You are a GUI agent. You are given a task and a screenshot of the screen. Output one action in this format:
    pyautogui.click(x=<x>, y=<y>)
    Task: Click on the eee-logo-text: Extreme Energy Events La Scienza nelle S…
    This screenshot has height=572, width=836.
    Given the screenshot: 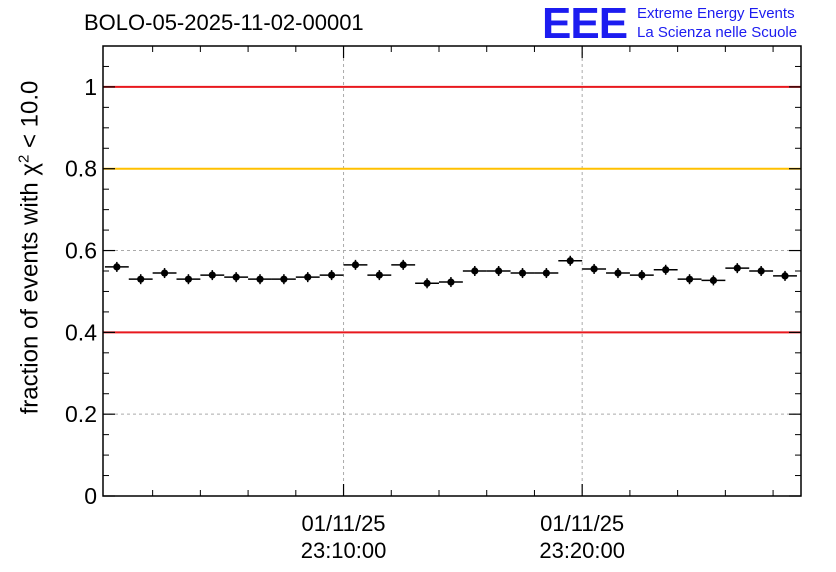 What is the action you would take?
    pyautogui.click(x=717, y=23)
    